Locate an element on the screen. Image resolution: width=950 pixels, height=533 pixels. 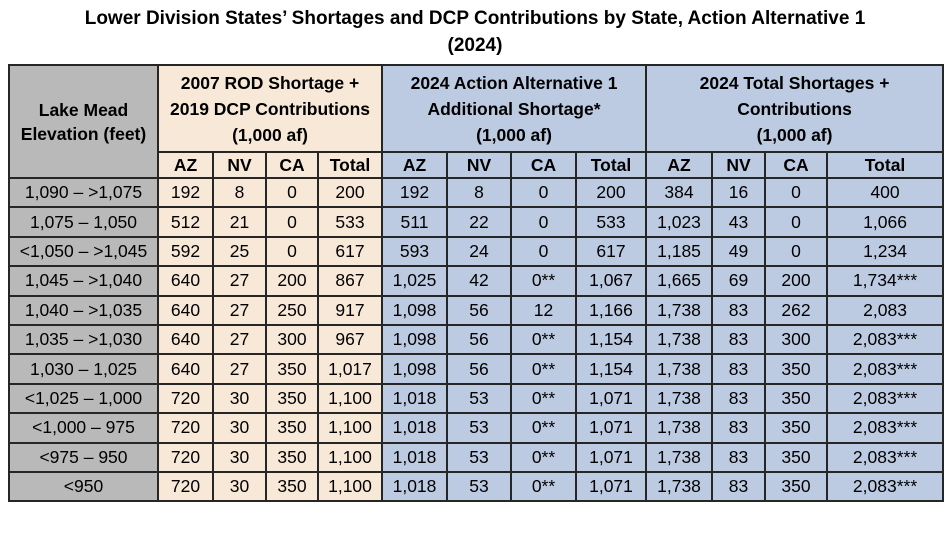
column-header-total-group2: Total is located at coordinates (611, 165).